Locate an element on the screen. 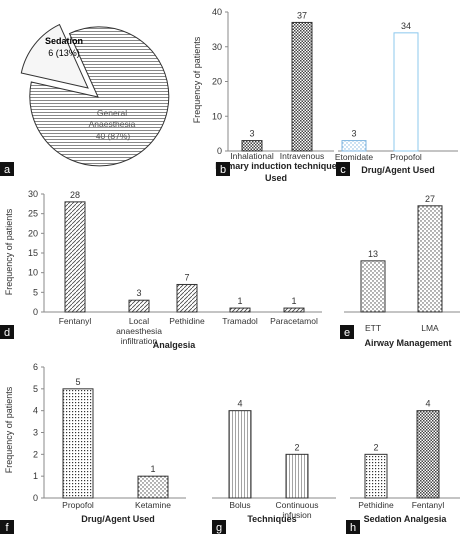 The image size is (474, 535). y-tick-label: 15 is located at coordinates (33, 253).